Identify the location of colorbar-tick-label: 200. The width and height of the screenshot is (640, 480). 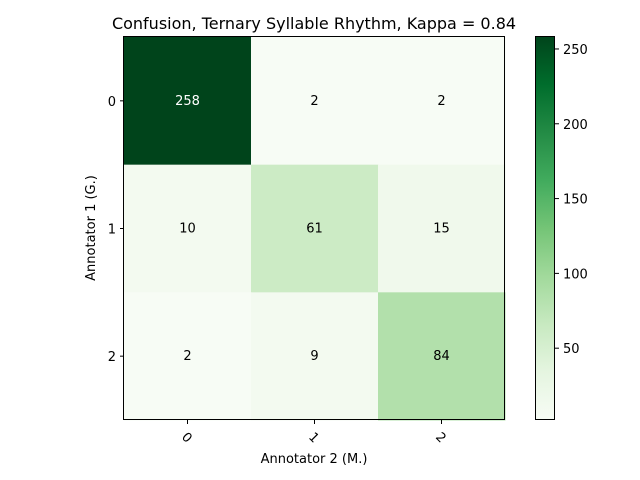
(575, 125).